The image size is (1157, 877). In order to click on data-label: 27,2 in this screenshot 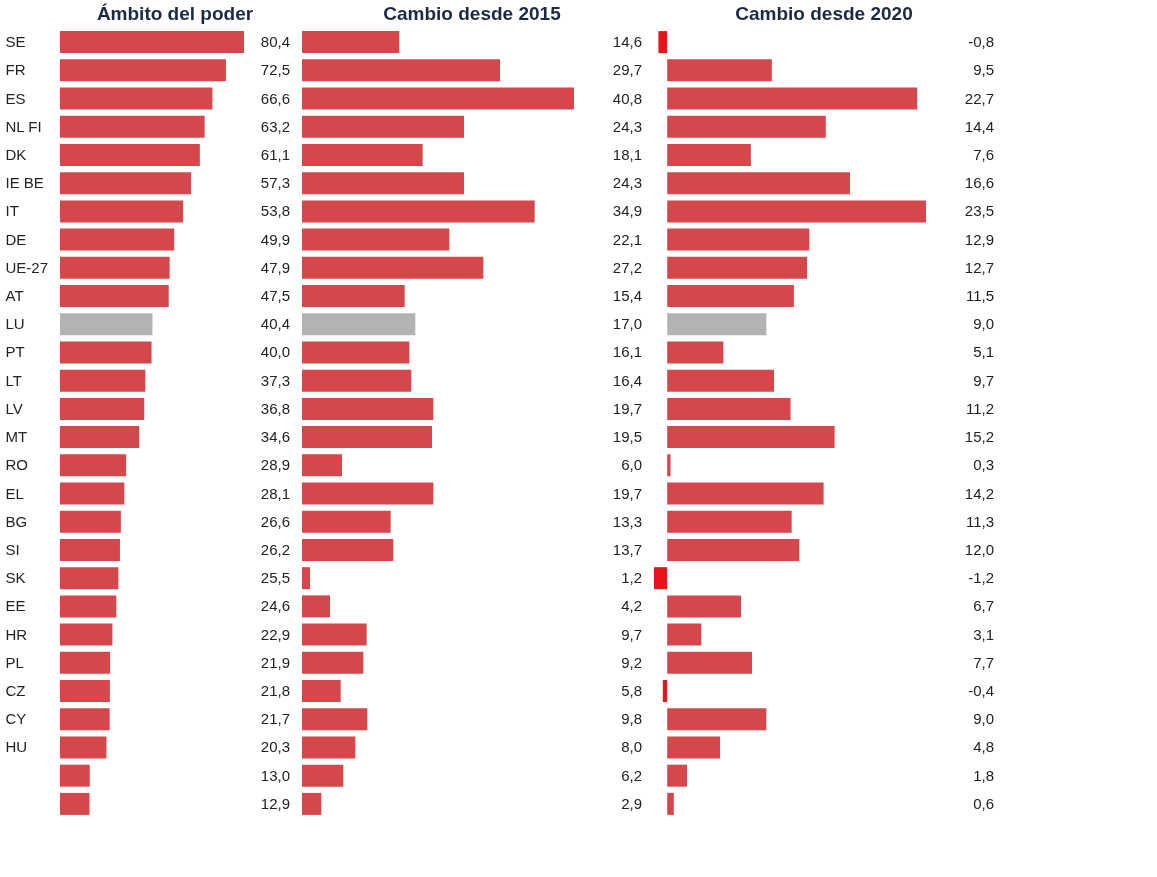, I will do `click(627, 267)`.